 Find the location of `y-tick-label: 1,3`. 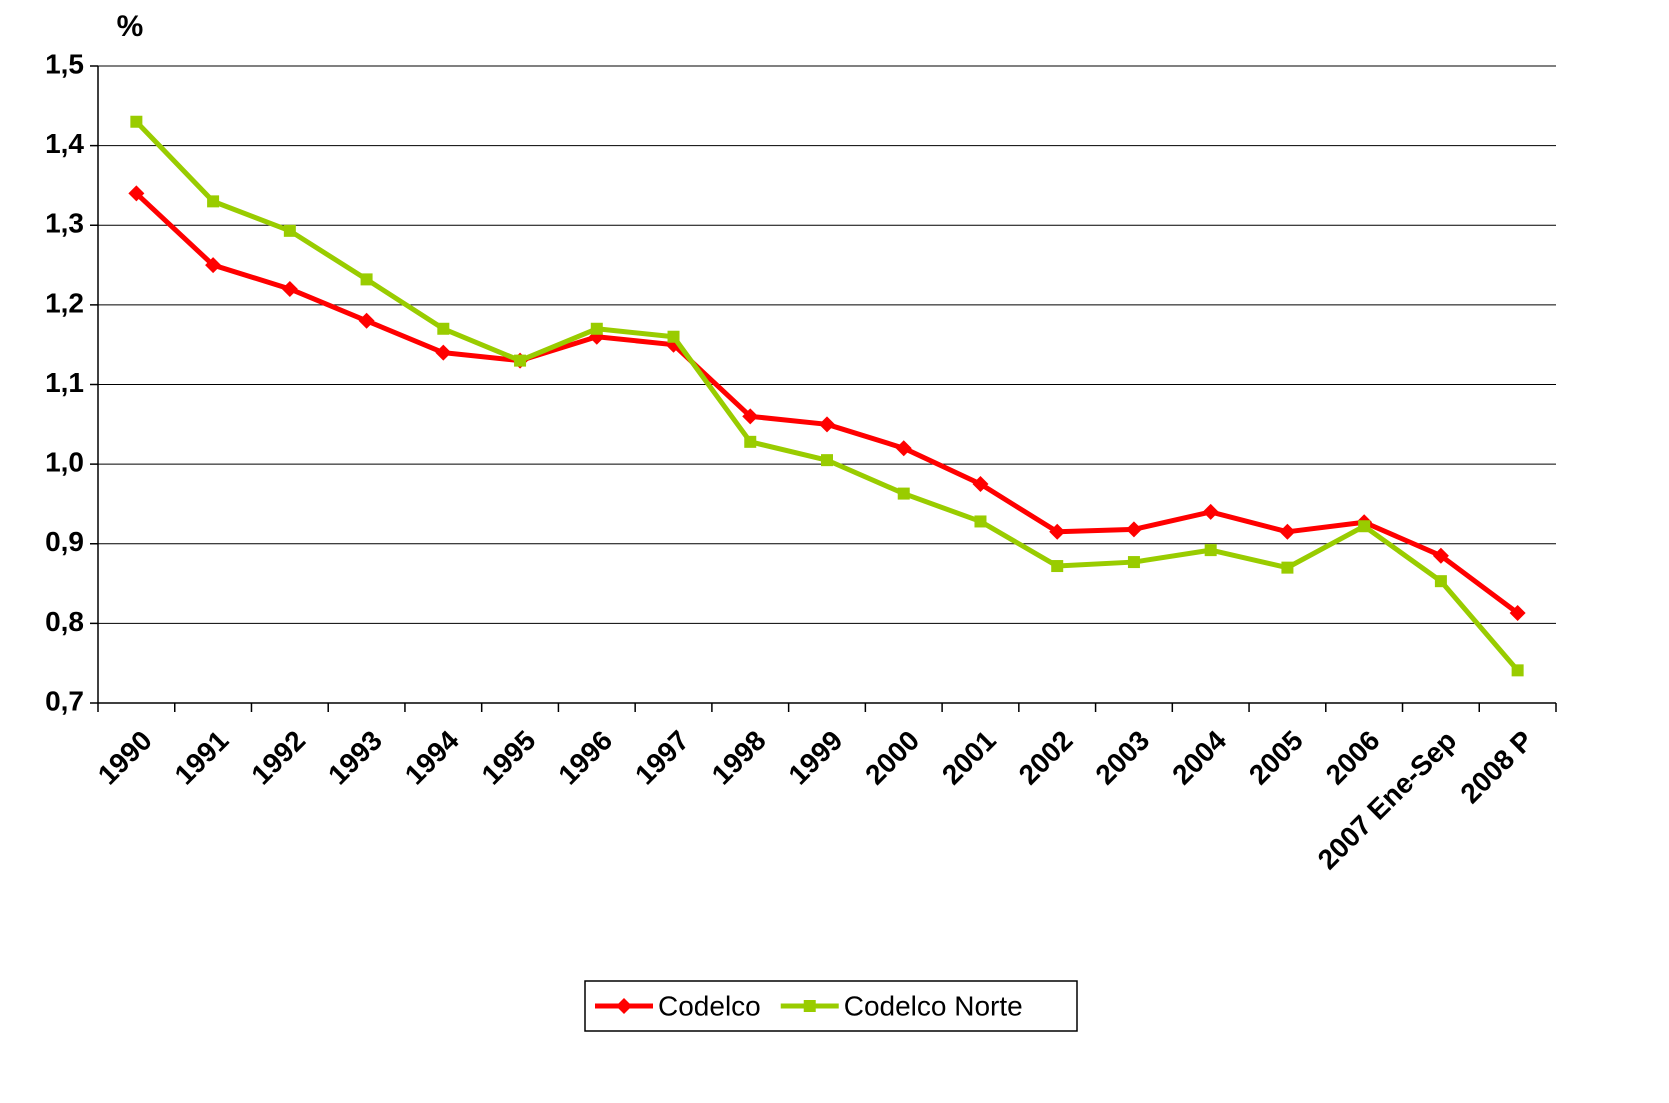

y-tick-label: 1,3 is located at coordinates (64, 223).